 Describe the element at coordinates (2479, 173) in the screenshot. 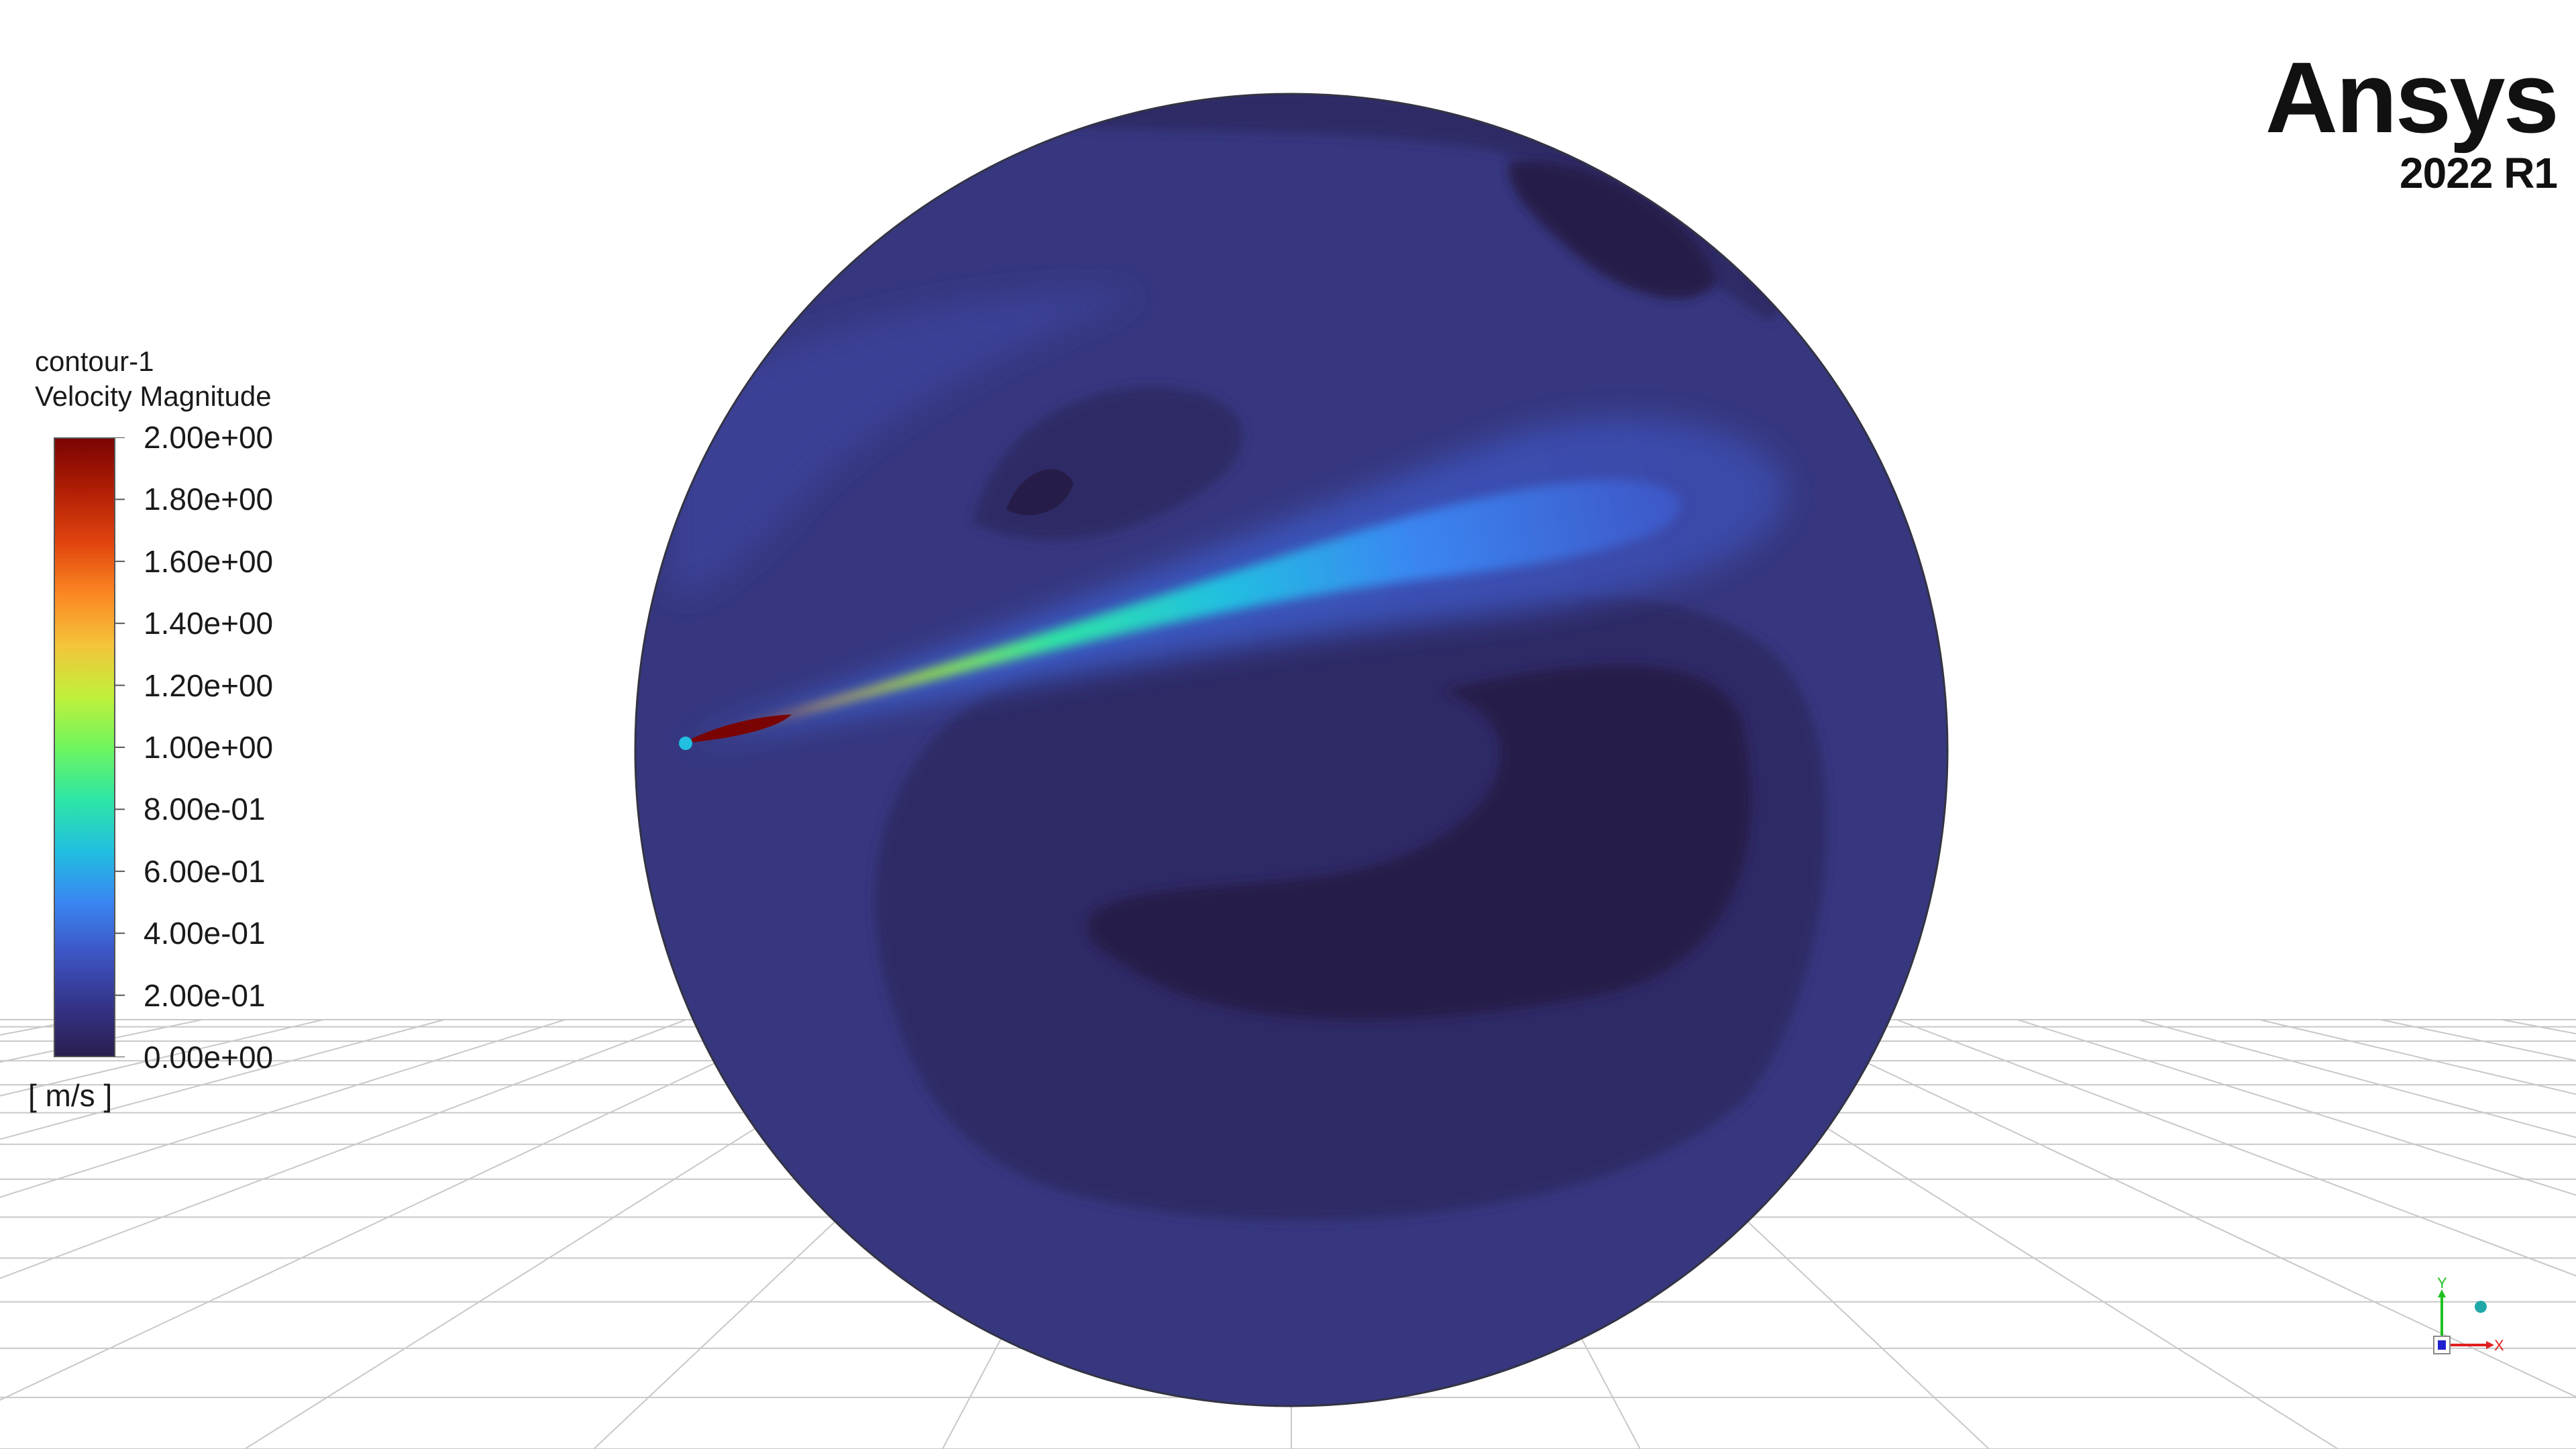

I see `brand-version: 2022 R1` at that location.